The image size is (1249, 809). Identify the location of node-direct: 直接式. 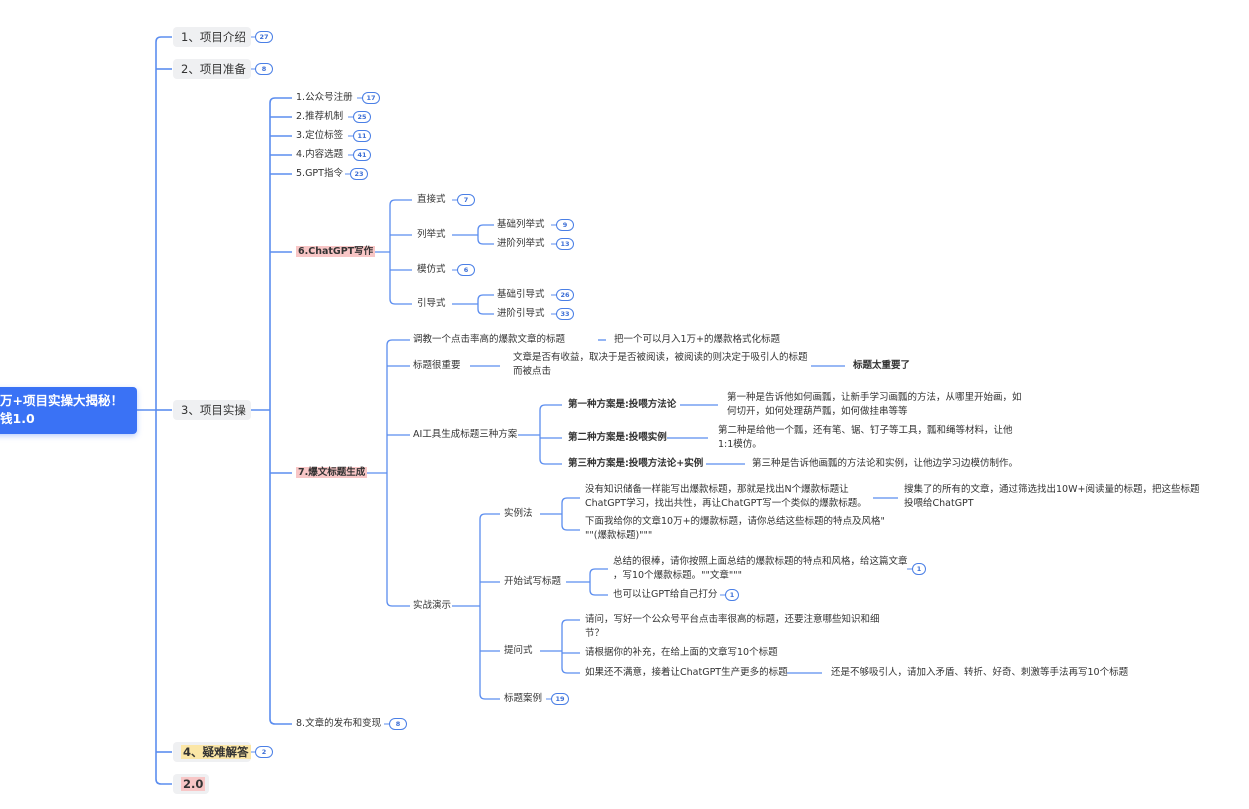
(431, 199).